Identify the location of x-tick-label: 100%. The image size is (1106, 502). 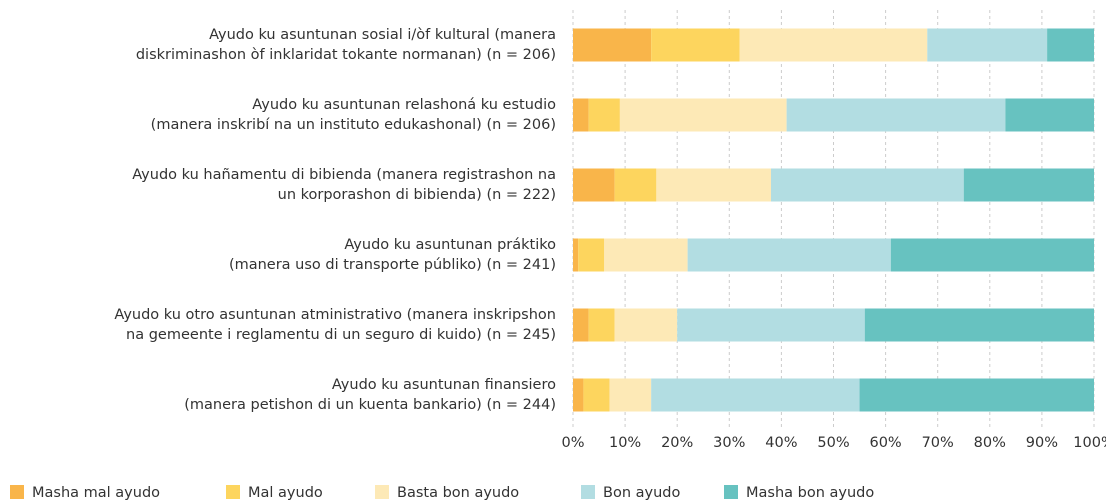
(1089, 443).